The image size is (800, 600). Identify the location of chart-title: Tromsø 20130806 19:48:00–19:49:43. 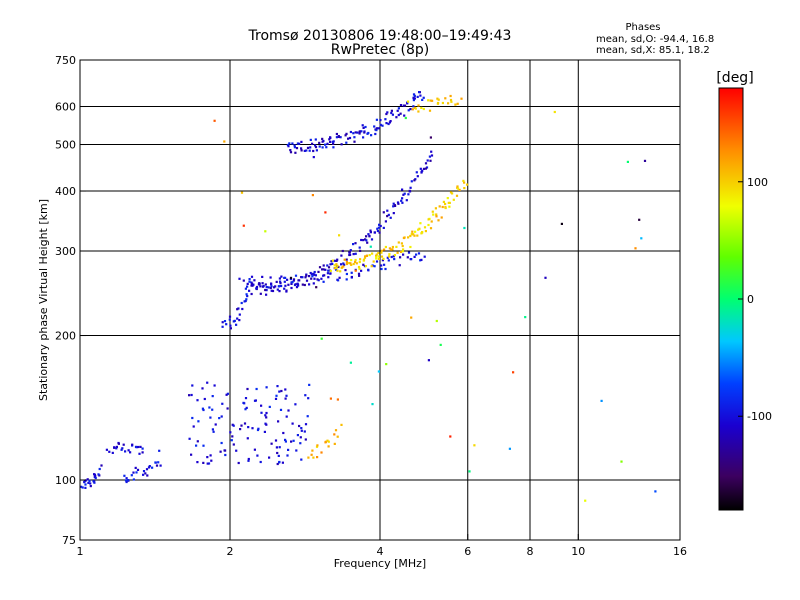
(380, 36).